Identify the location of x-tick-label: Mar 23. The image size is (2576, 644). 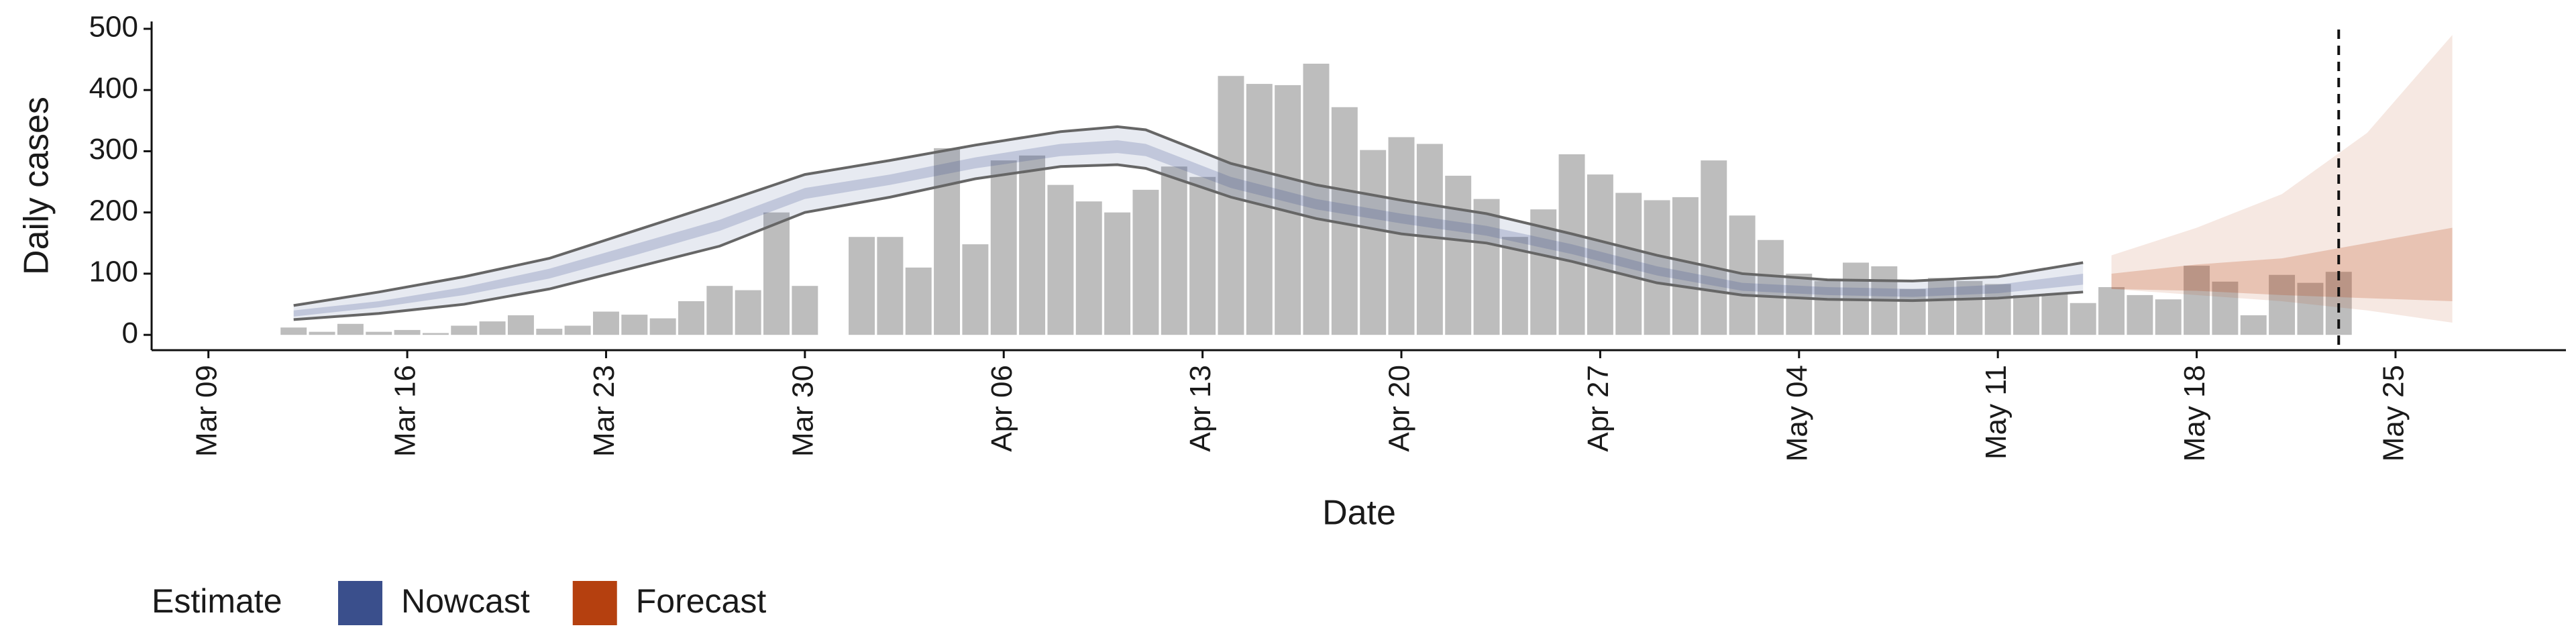
(604, 411).